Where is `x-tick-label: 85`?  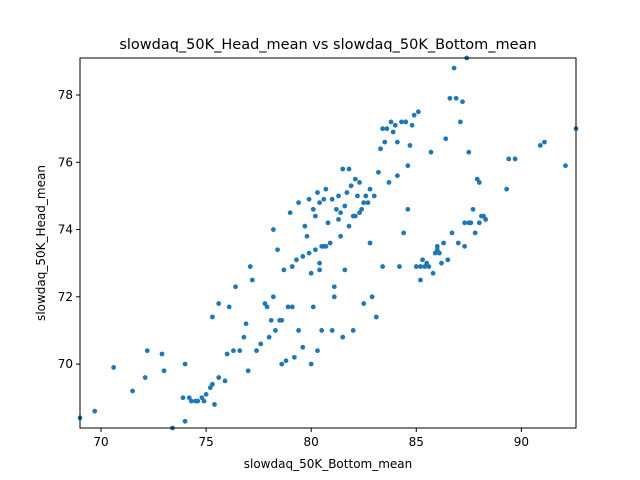
x-tick-label: 85 is located at coordinates (416, 442).